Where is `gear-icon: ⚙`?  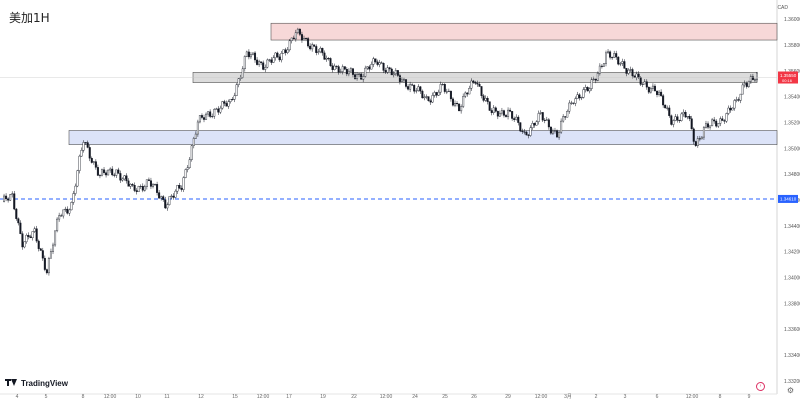
gear-icon: ⚙ is located at coordinates (790, 390).